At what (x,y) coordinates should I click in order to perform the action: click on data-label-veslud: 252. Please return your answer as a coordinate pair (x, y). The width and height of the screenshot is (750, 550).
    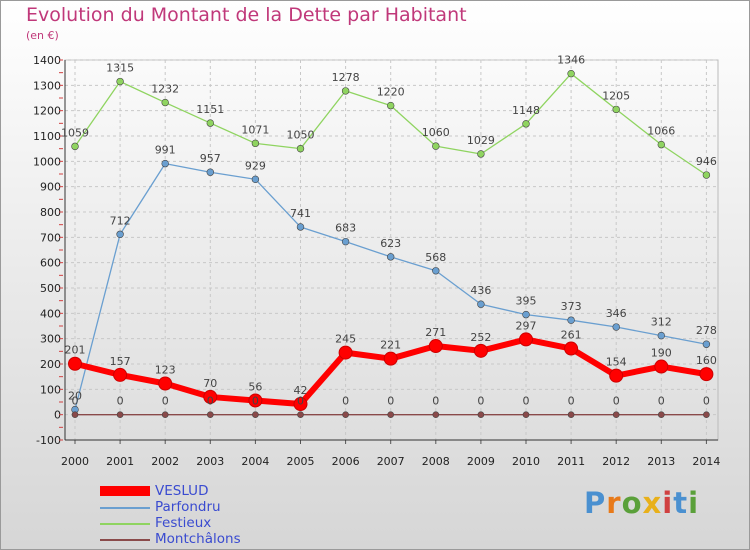
    Looking at the image, I should click on (480, 337).